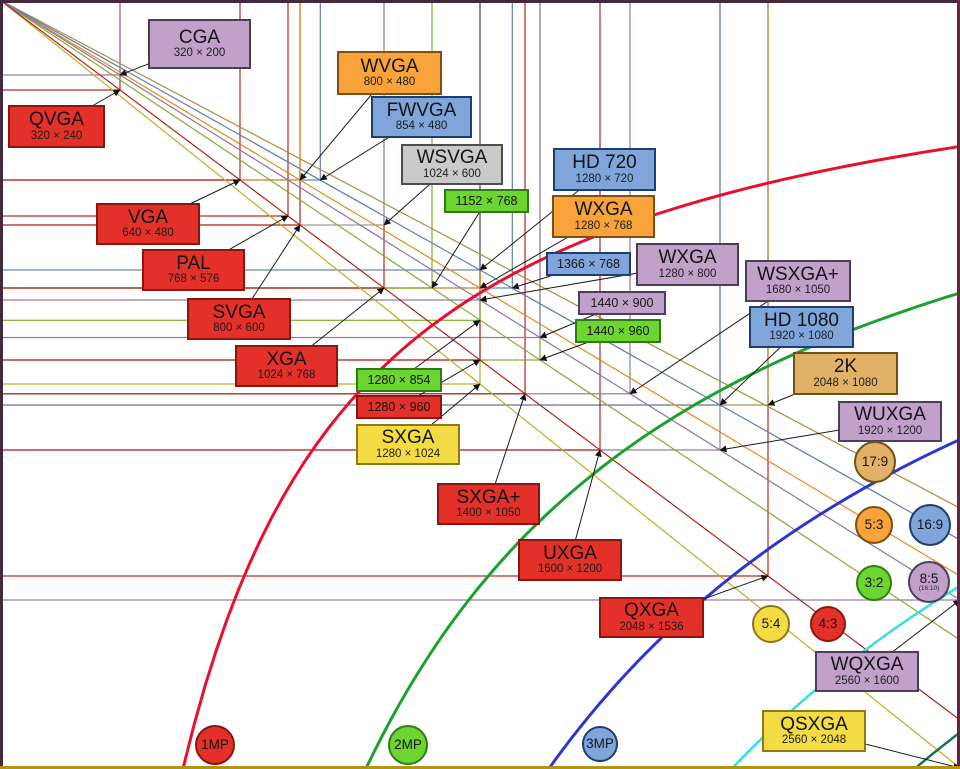 This screenshot has height=769, width=960. I want to click on standard-label-sxga: SXGA 1280 × 1024, so click(408, 444).